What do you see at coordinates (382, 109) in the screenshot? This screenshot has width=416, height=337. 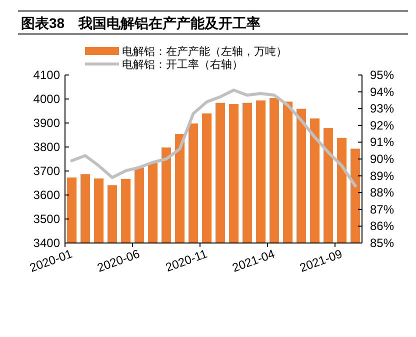 I see `y2-tick-label: 93%` at bounding box center [382, 109].